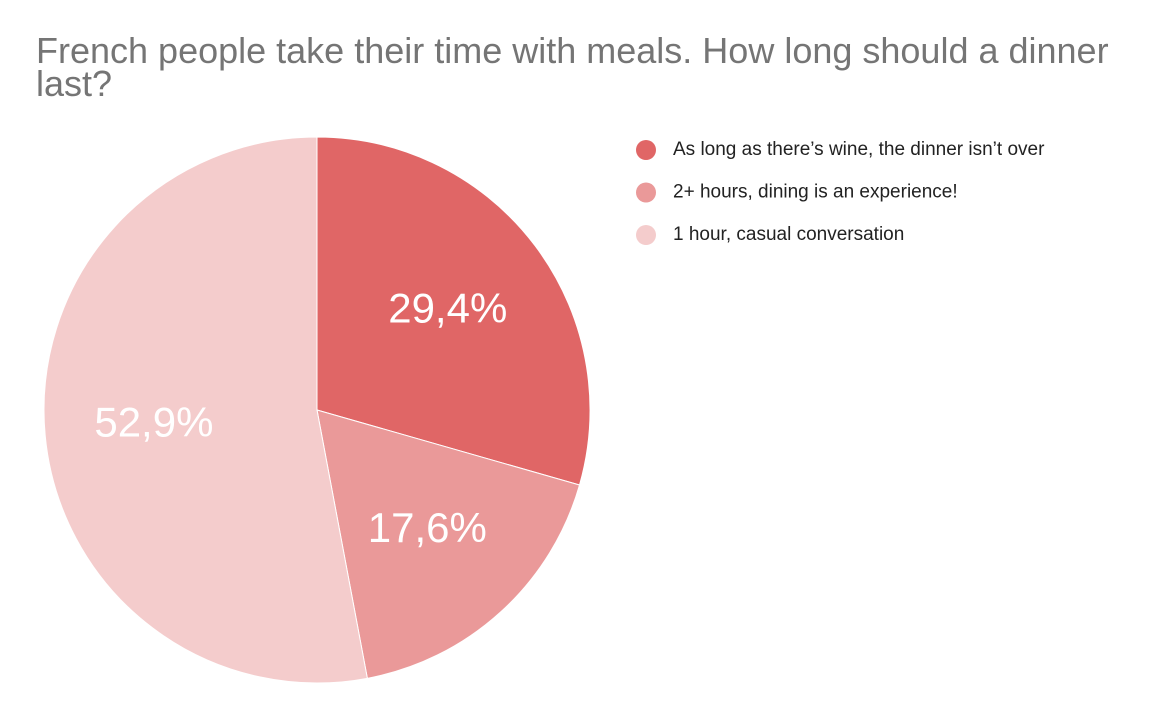 The image size is (1164, 720). What do you see at coordinates (153, 421) in the screenshot?
I see `slice-label: 52,9%` at bounding box center [153, 421].